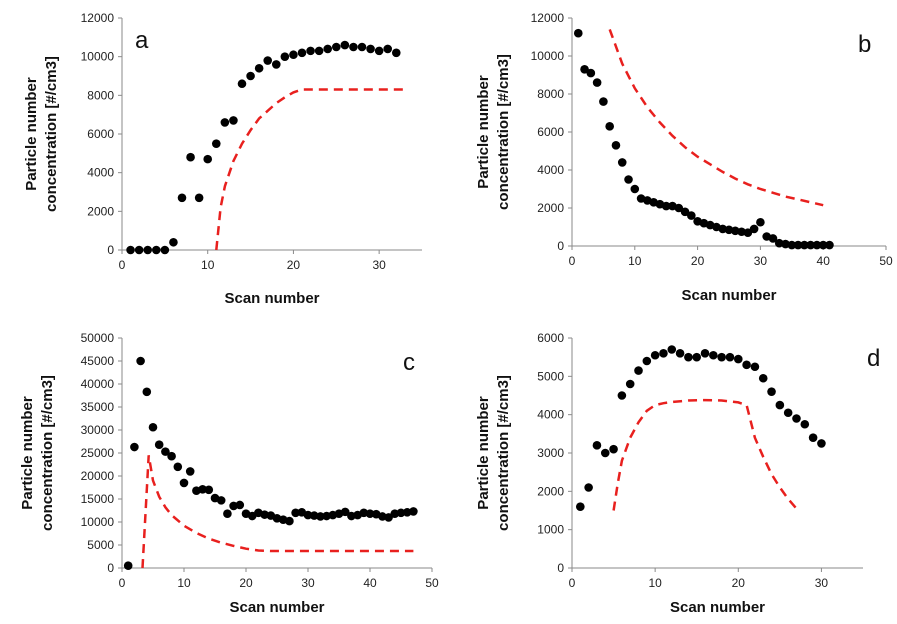  Describe the element at coordinates (635, 261) in the screenshot. I see `x-tick-label: 10` at that location.